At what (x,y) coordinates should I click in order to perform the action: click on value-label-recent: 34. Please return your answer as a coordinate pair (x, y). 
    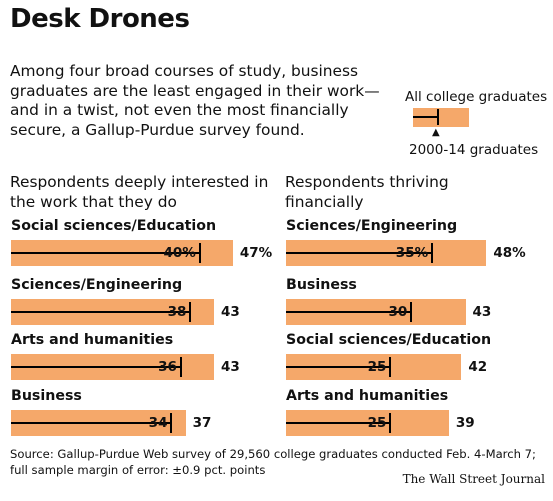
    Looking at the image, I should click on (158, 423).